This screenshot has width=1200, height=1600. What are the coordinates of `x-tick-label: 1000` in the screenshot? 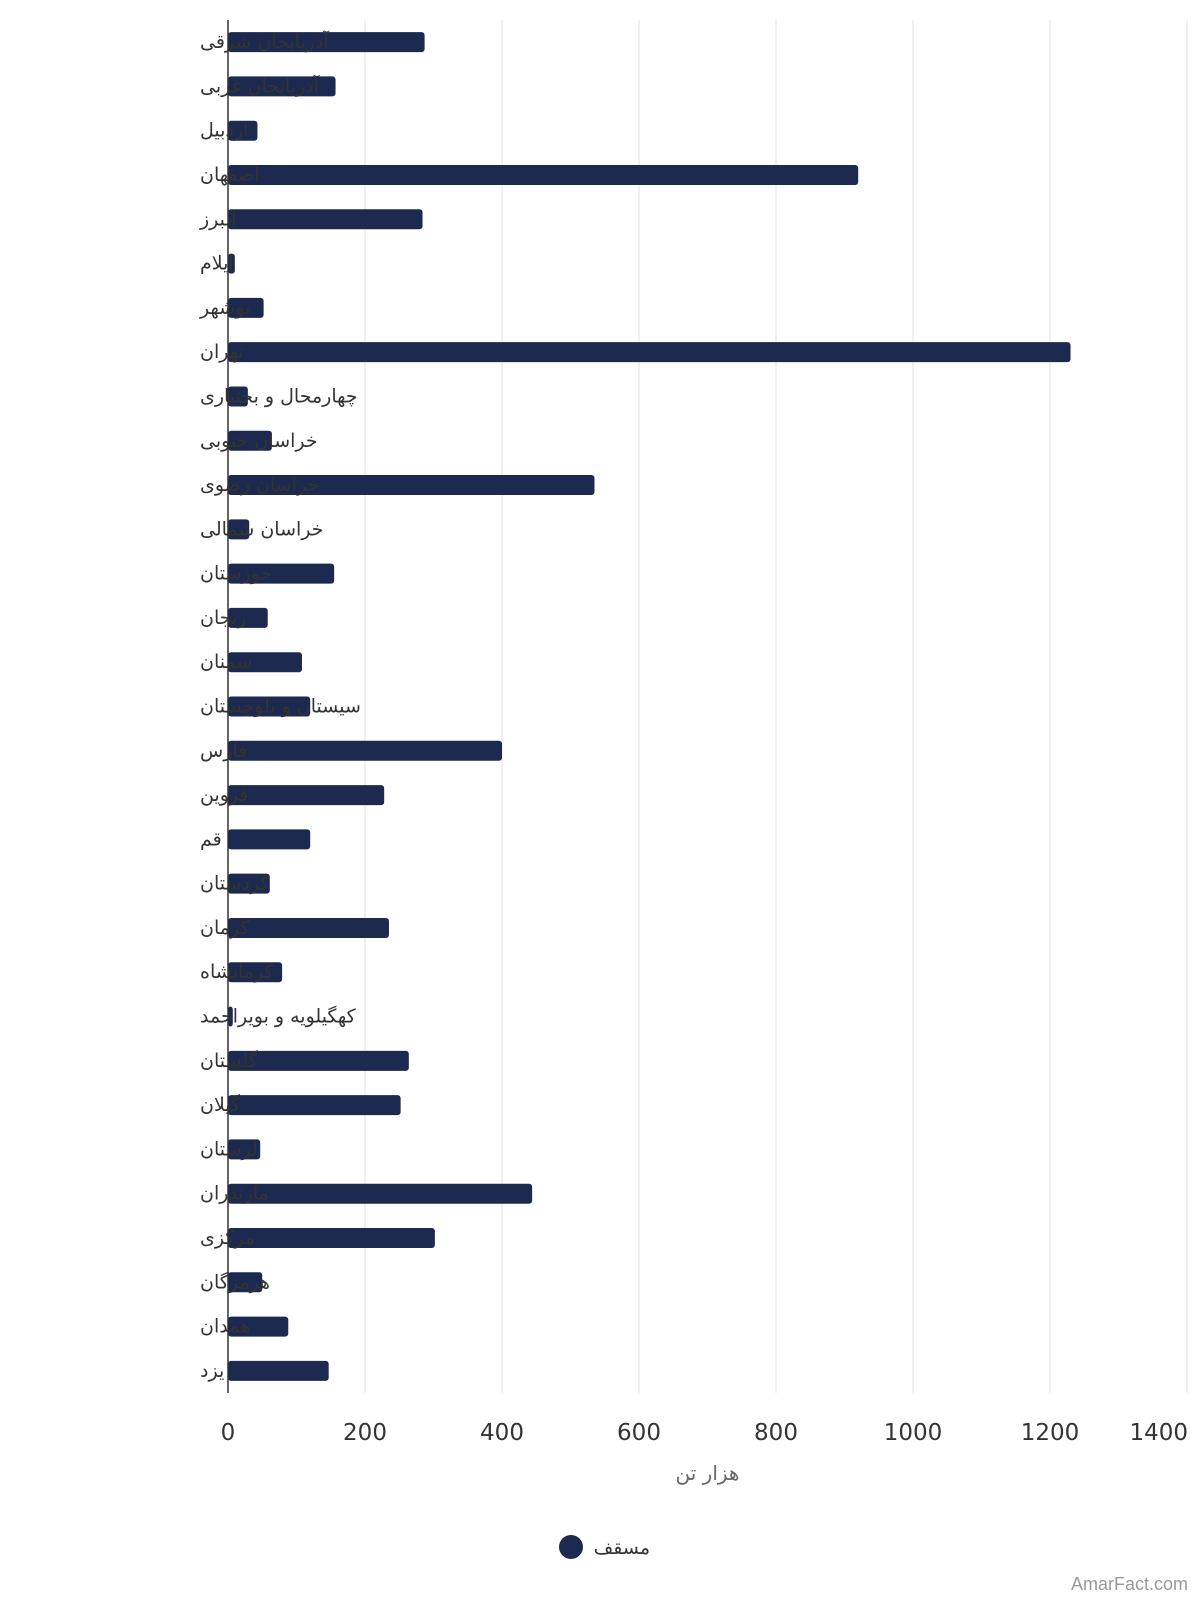 It's located at (913, 1433).